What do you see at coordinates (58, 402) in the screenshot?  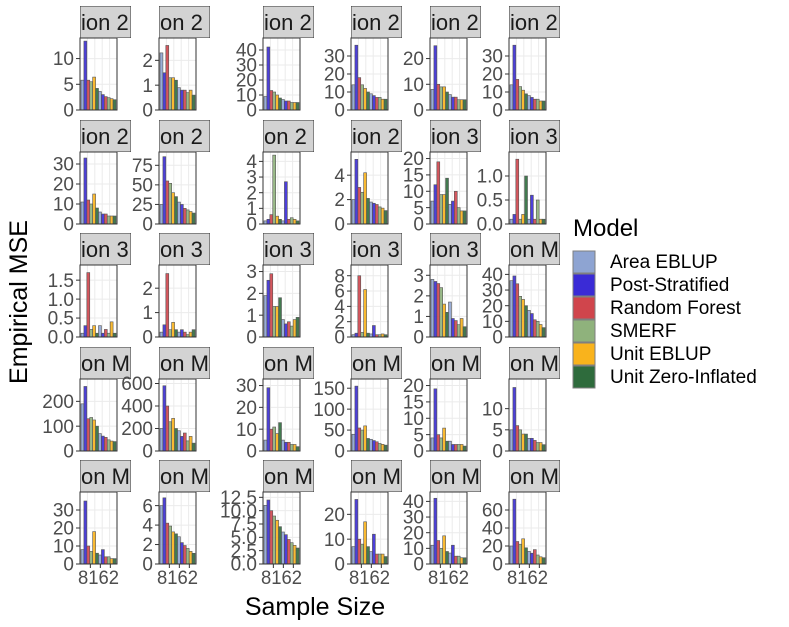 I see `y-tick-label: 200` at bounding box center [58, 402].